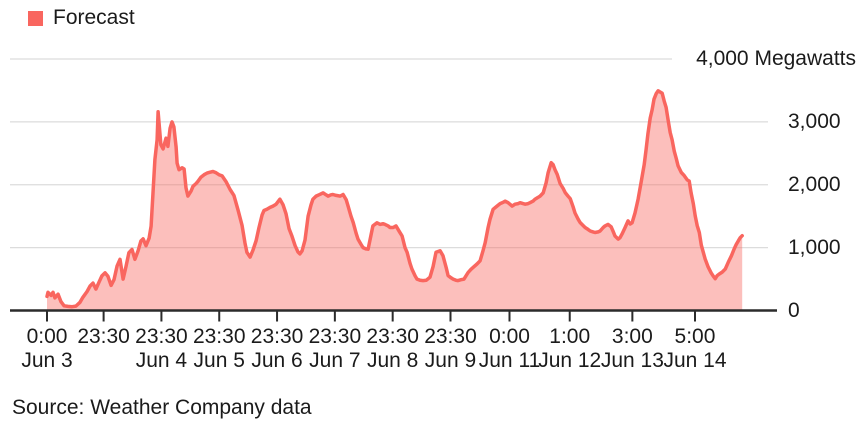  Describe the element at coordinates (94, 17) in the screenshot. I see `legend-label-forecast: Forecast` at that location.